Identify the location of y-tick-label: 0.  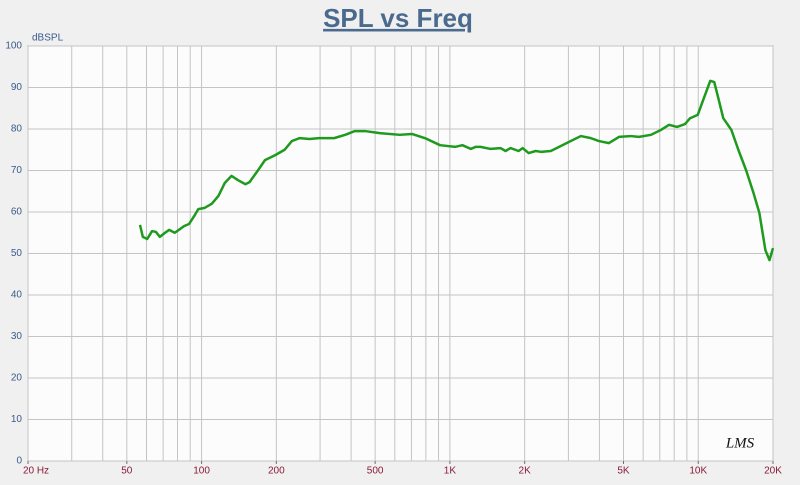
(19, 461).